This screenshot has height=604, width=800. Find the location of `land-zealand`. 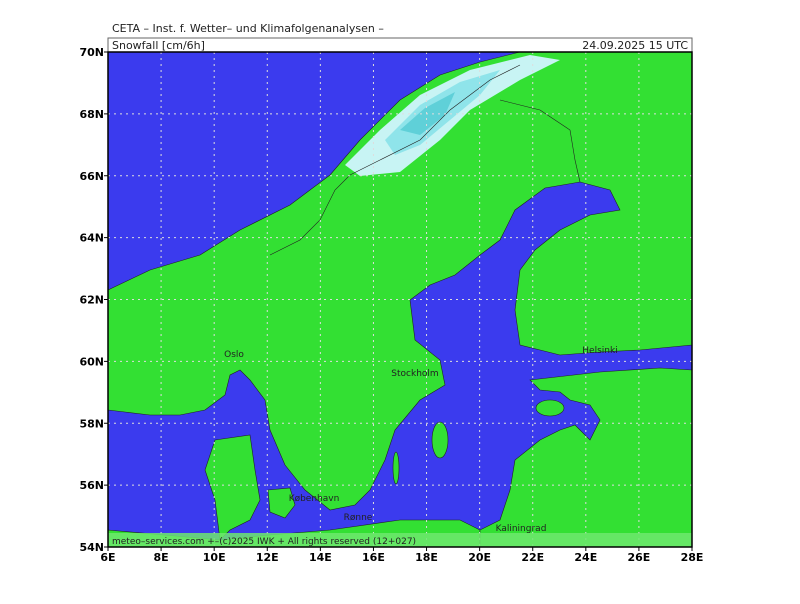

land-zealand is located at coordinates (281, 503).